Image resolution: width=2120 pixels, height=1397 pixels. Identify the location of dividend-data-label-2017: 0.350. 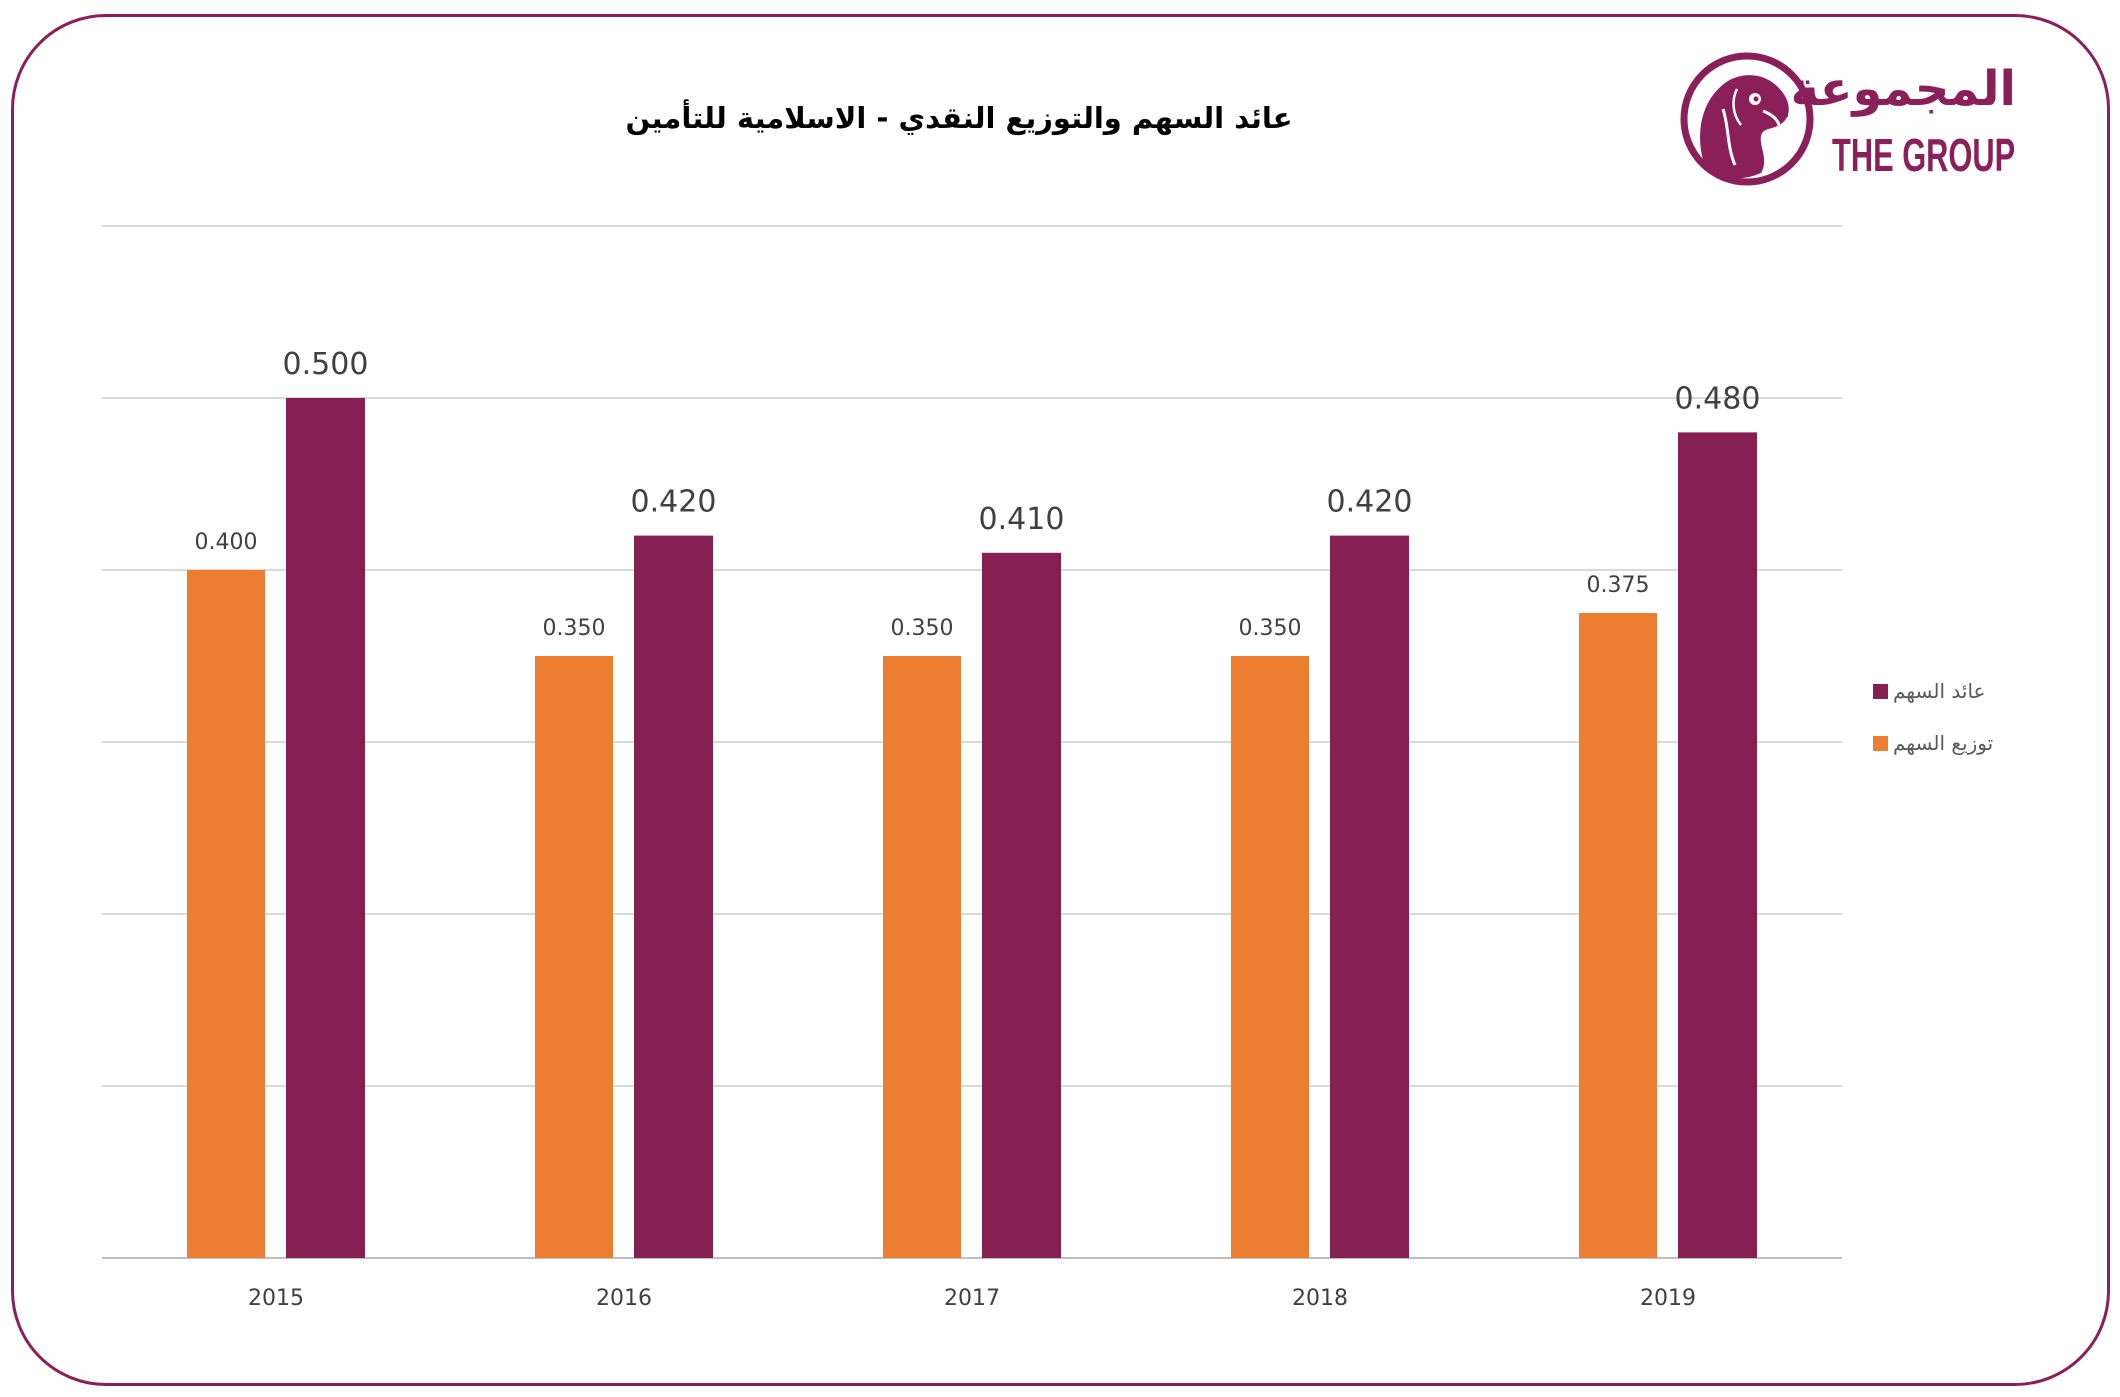
(922, 628).